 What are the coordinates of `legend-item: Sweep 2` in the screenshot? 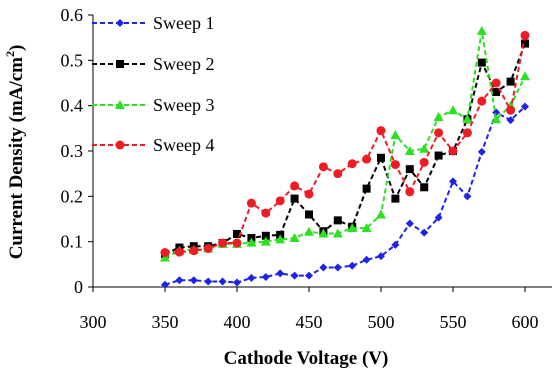 It's located at (153, 64).